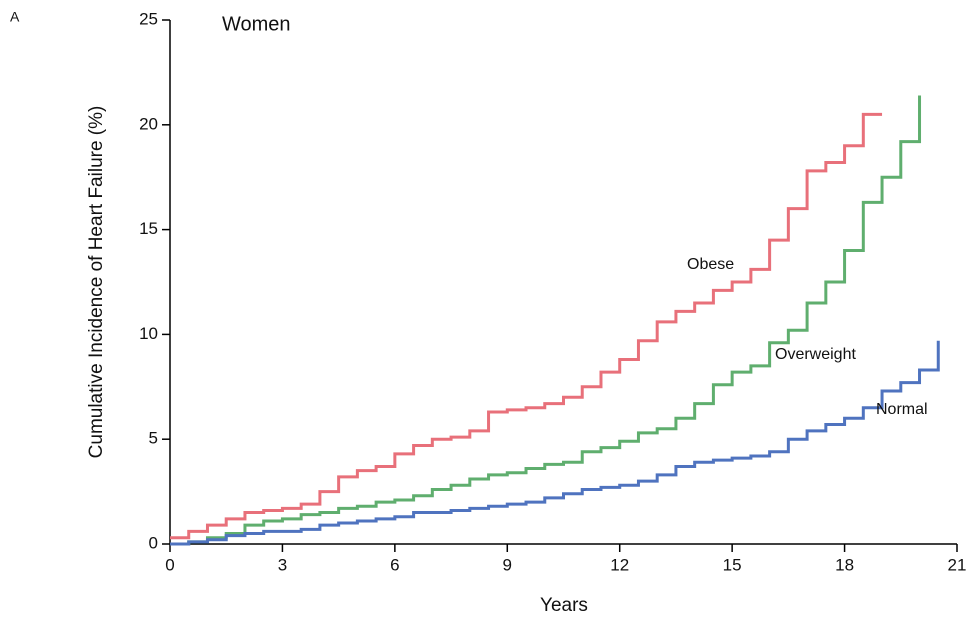  Describe the element at coordinates (710, 264) in the screenshot. I see `series-label: Obese` at that location.